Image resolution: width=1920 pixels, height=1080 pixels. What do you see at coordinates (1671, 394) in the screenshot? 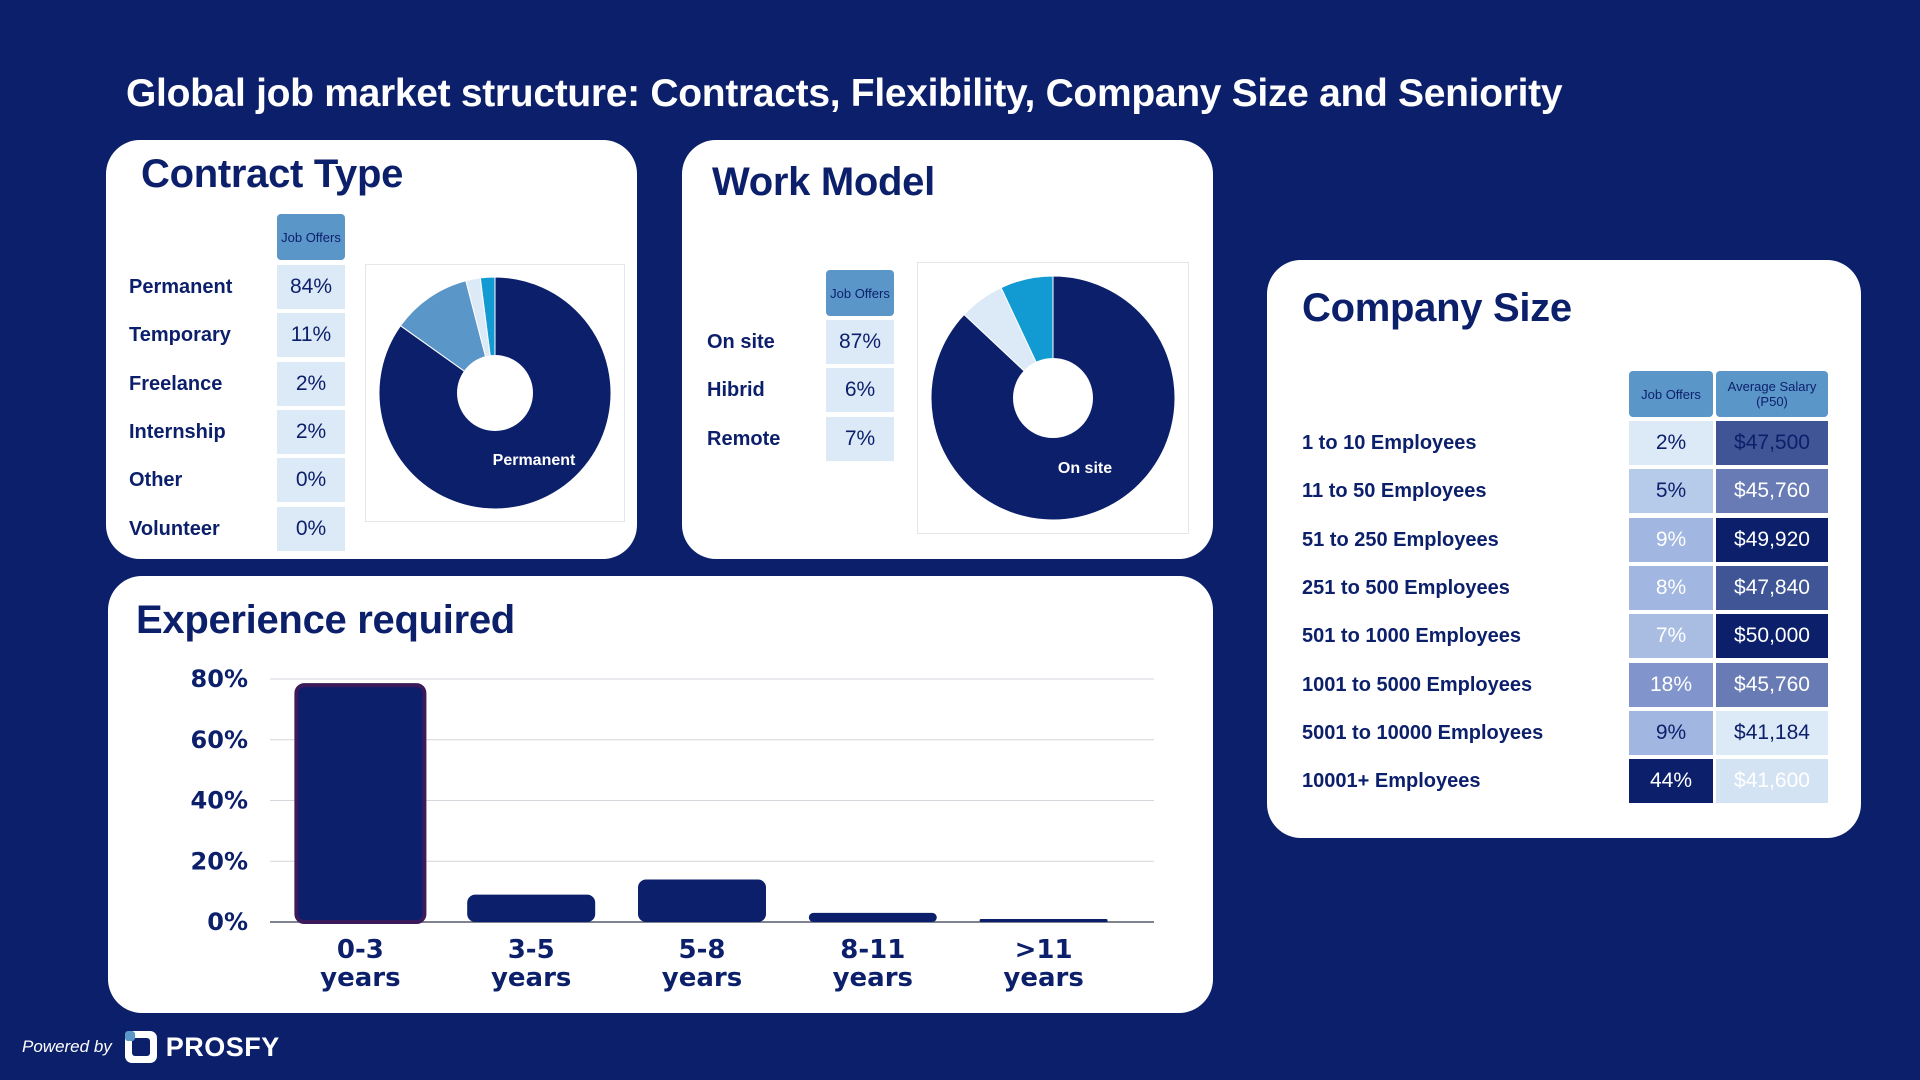
I see `company-job-offers-header: Job Offers` at bounding box center [1671, 394].